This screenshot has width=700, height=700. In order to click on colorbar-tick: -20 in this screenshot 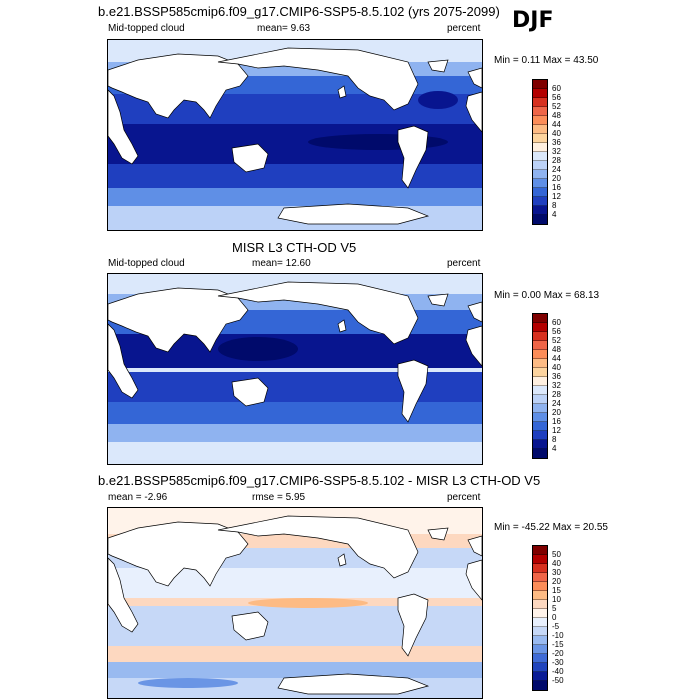, I will do `click(558, 653)`.